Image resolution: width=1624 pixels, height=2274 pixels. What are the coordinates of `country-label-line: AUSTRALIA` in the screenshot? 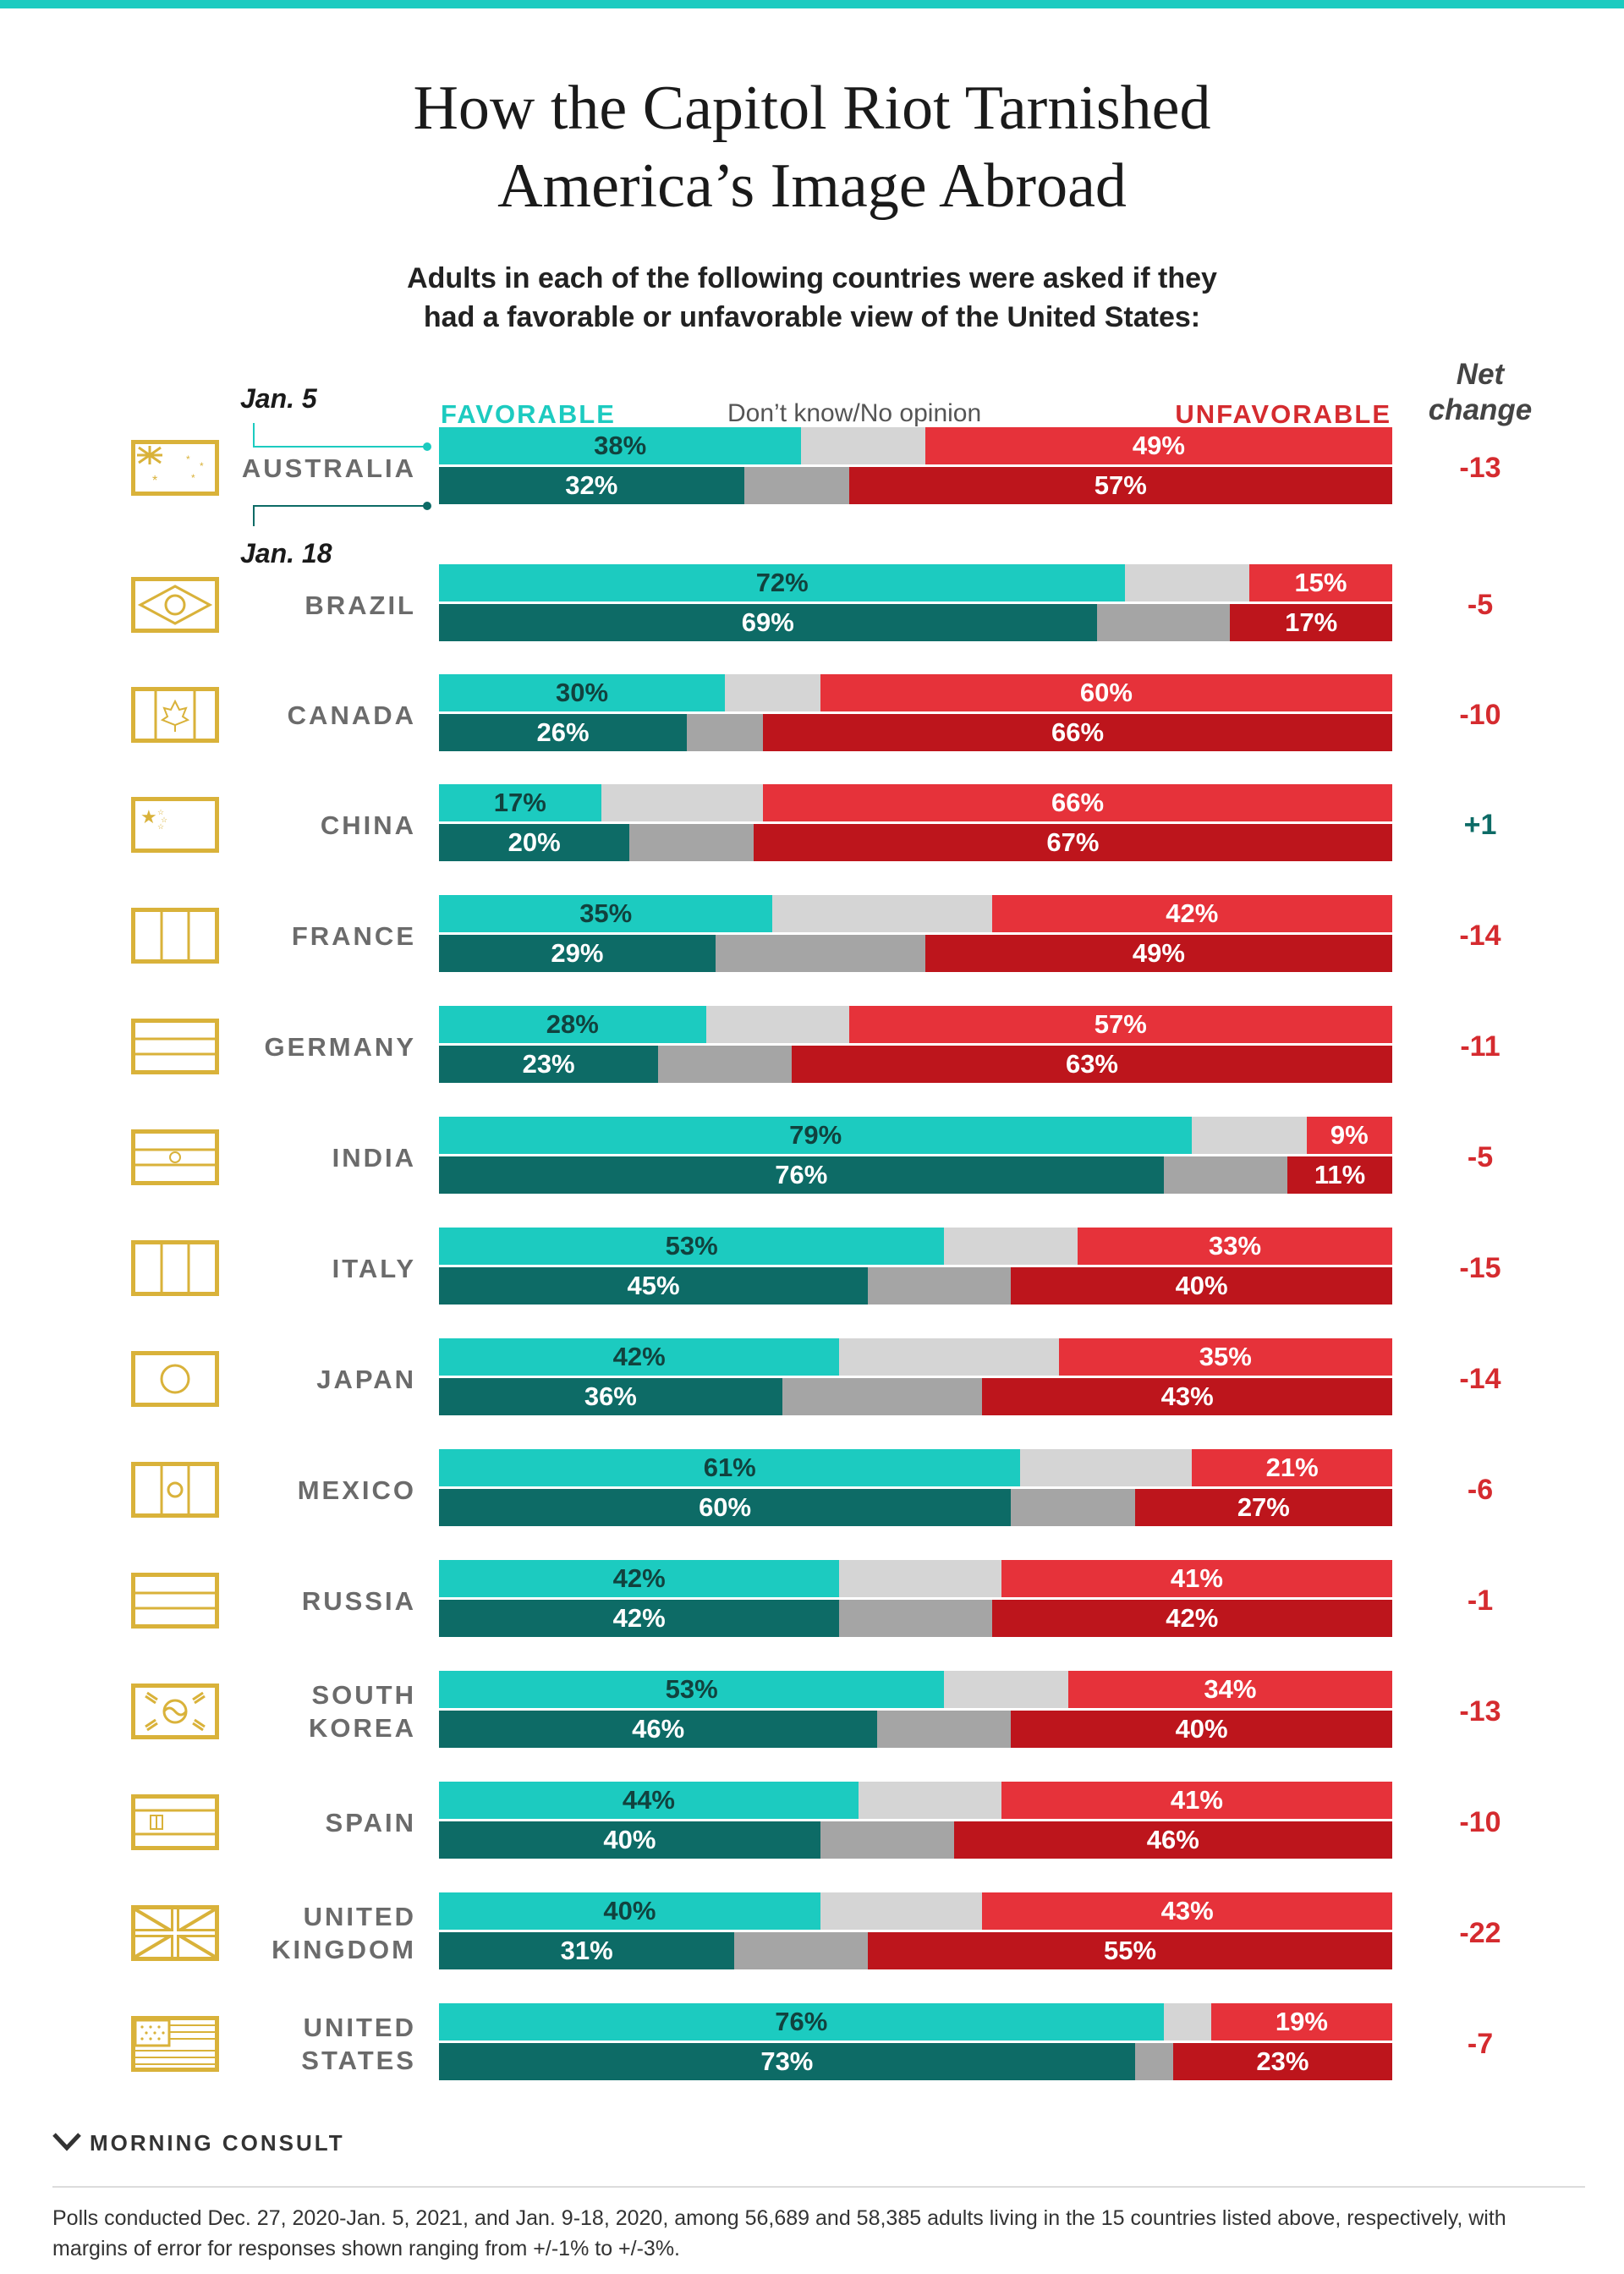 It's located at (328, 468).